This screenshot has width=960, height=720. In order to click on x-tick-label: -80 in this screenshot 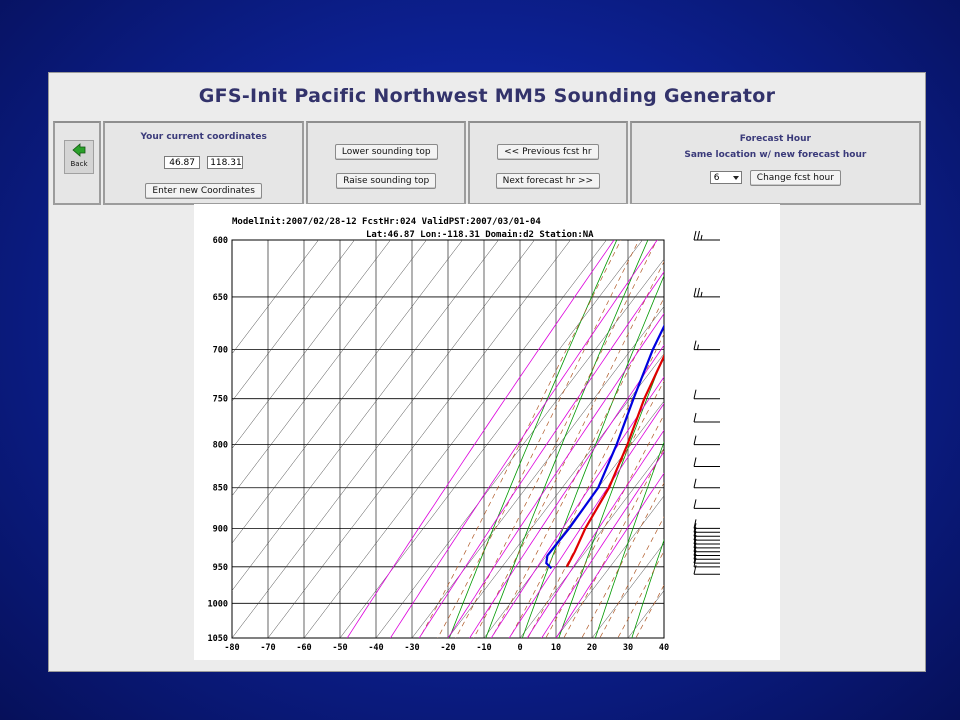, I will do `click(231, 648)`.